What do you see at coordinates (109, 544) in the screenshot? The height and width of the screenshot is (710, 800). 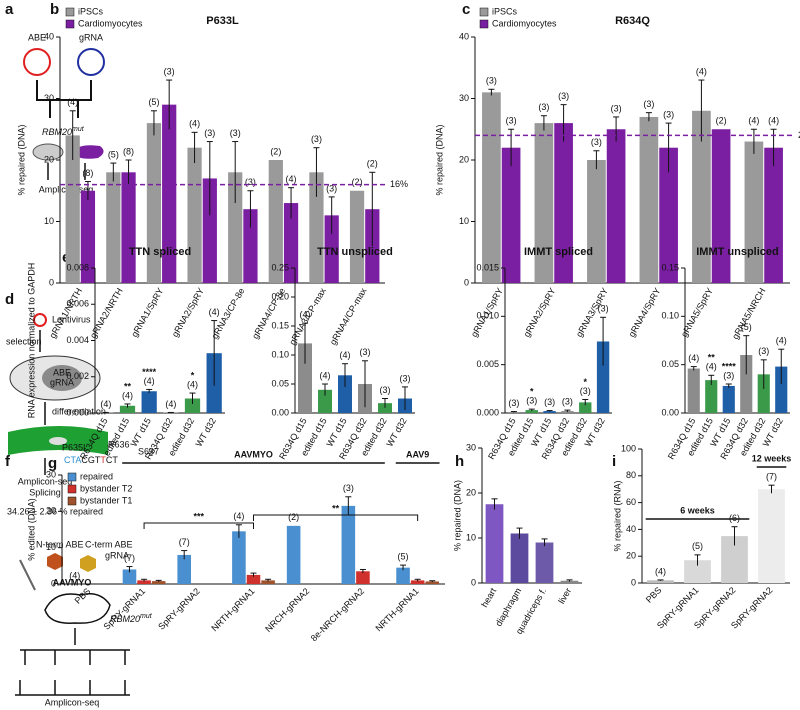 I see `label: C-term ABE` at bounding box center [109, 544].